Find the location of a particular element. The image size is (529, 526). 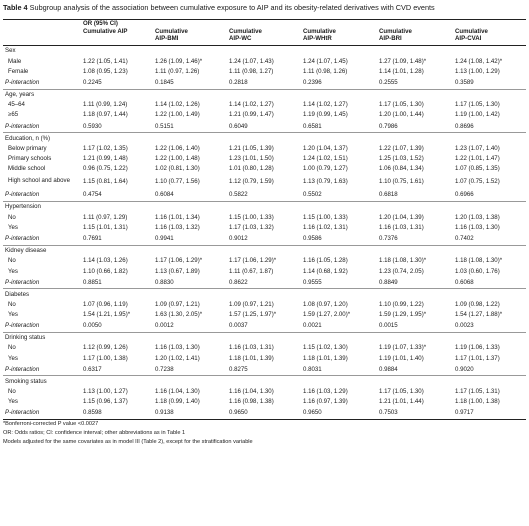

p-interaction-value: 0.7238 is located at coordinates (190, 370).